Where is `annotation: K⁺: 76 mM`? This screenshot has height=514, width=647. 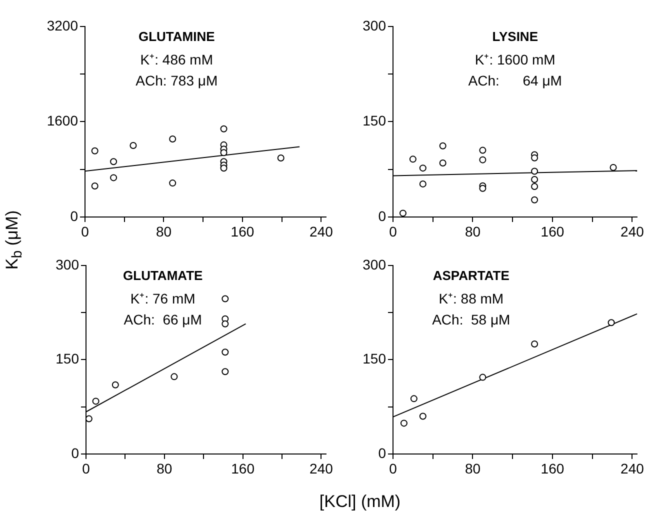
annotation: K⁺: 76 mM is located at coordinates (163, 298).